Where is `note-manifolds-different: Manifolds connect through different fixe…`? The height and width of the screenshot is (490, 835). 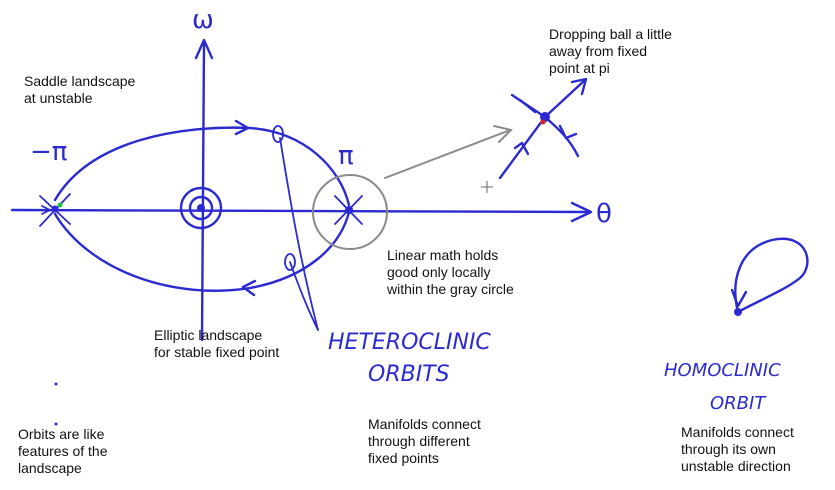 note-manifolds-different: Manifolds connect through different fixe… is located at coordinates (424, 441).